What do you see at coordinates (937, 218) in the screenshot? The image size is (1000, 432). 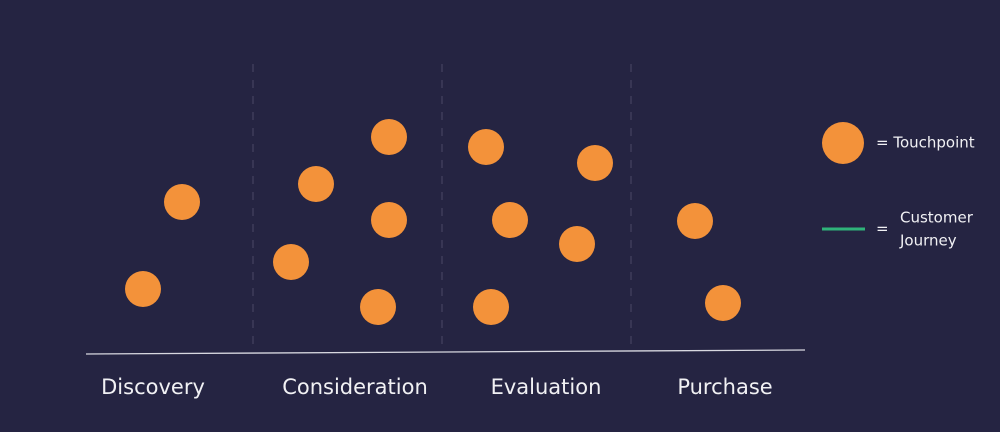 I see `journey-legend-label-line1: Customer` at bounding box center [937, 218].